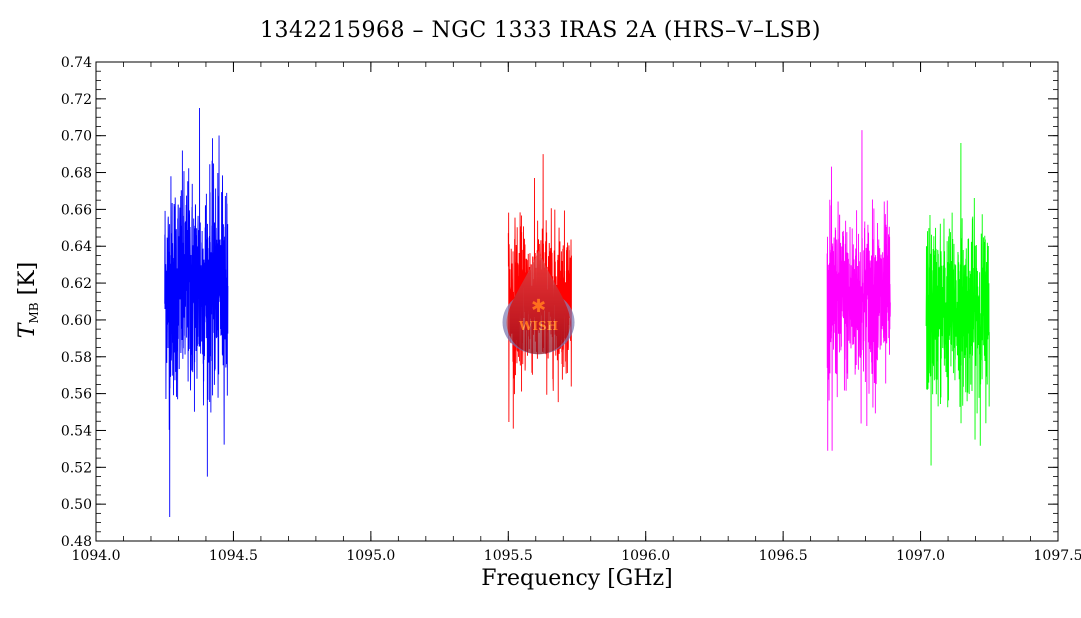  Describe the element at coordinates (76, 468) in the screenshot. I see `y-tick-label: 0.52` at that location.